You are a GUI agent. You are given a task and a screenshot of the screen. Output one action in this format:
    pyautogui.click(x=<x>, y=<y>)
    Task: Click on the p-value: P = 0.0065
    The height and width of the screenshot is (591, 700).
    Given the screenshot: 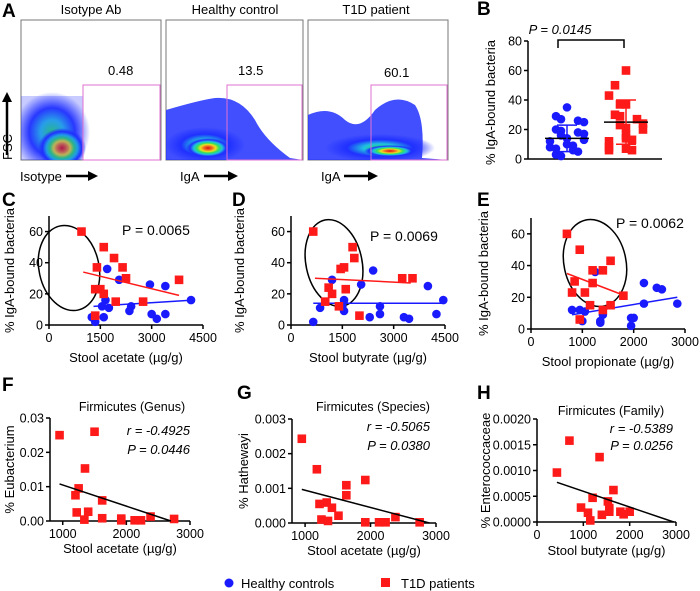 What is the action you would take?
    pyautogui.click(x=156, y=230)
    